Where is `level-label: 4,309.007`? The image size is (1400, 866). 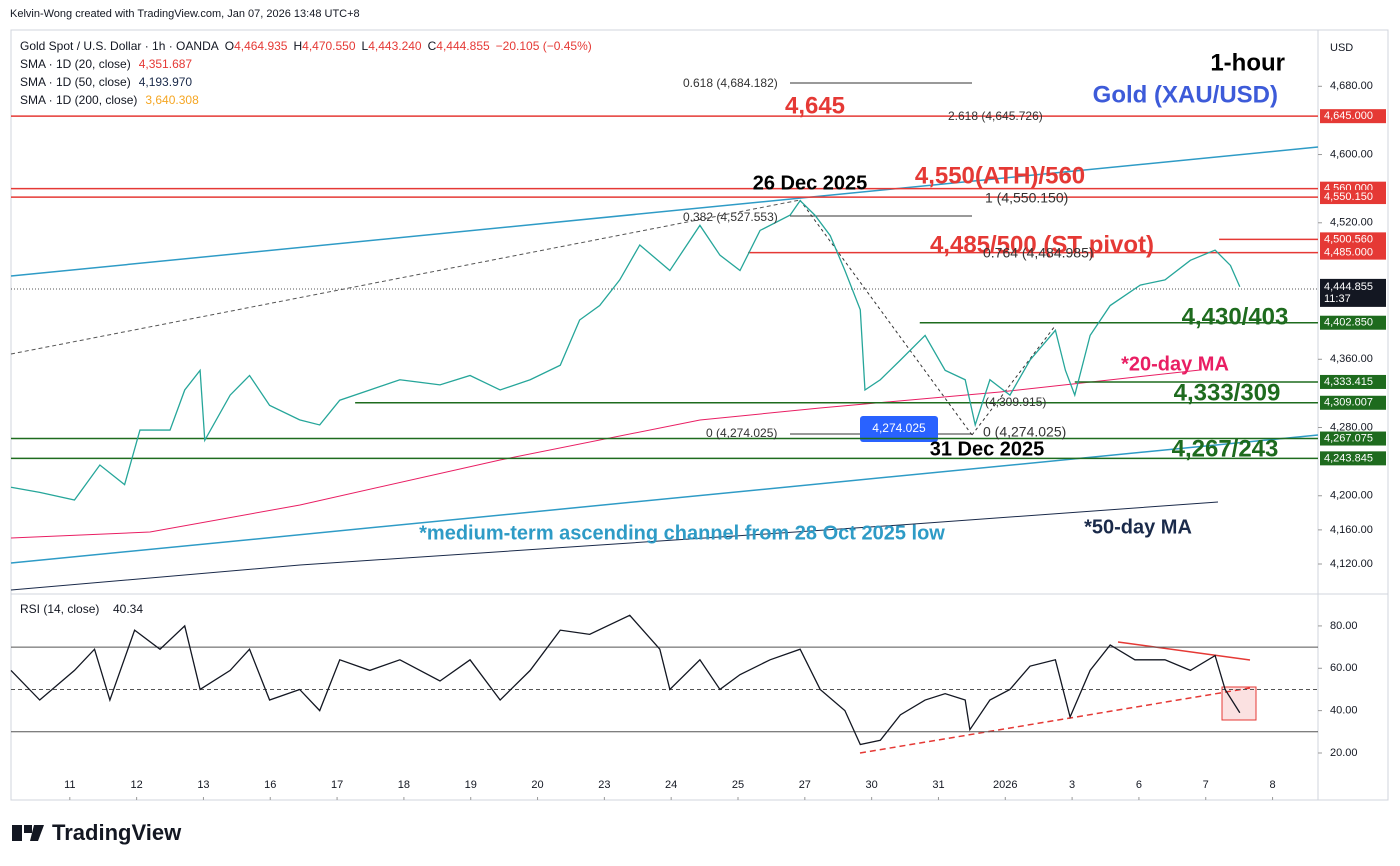
level-label: 4,309.007 is located at coordinates (1348, 403).